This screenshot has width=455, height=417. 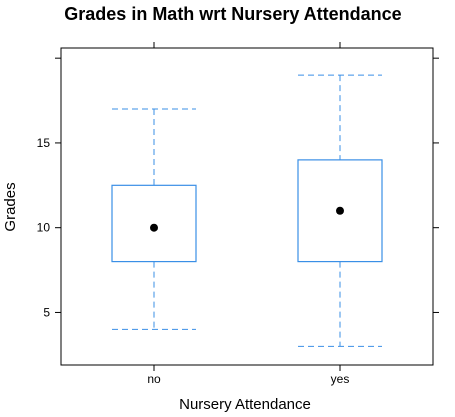 I want to click on x-tick-label: yes, so click(x=340, y=379).